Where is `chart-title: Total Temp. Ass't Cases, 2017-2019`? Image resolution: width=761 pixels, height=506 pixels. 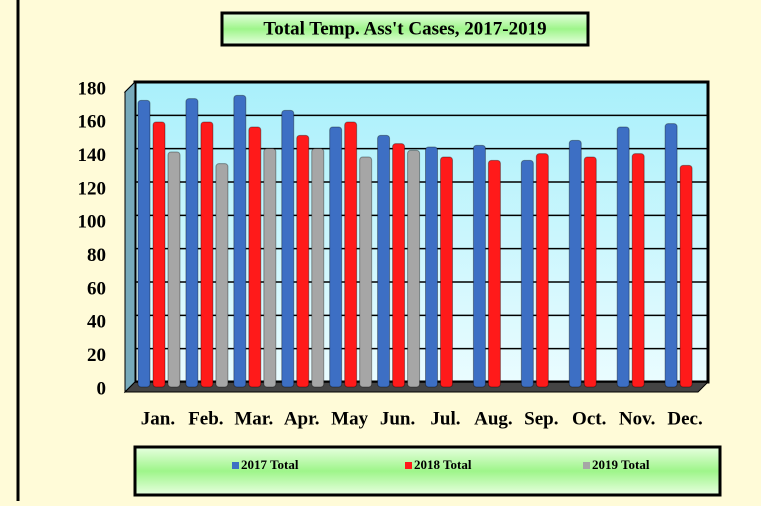
chart-title: Total Temp. Ass't Cases, 2017-2019 is located at coordinates (404, 28).